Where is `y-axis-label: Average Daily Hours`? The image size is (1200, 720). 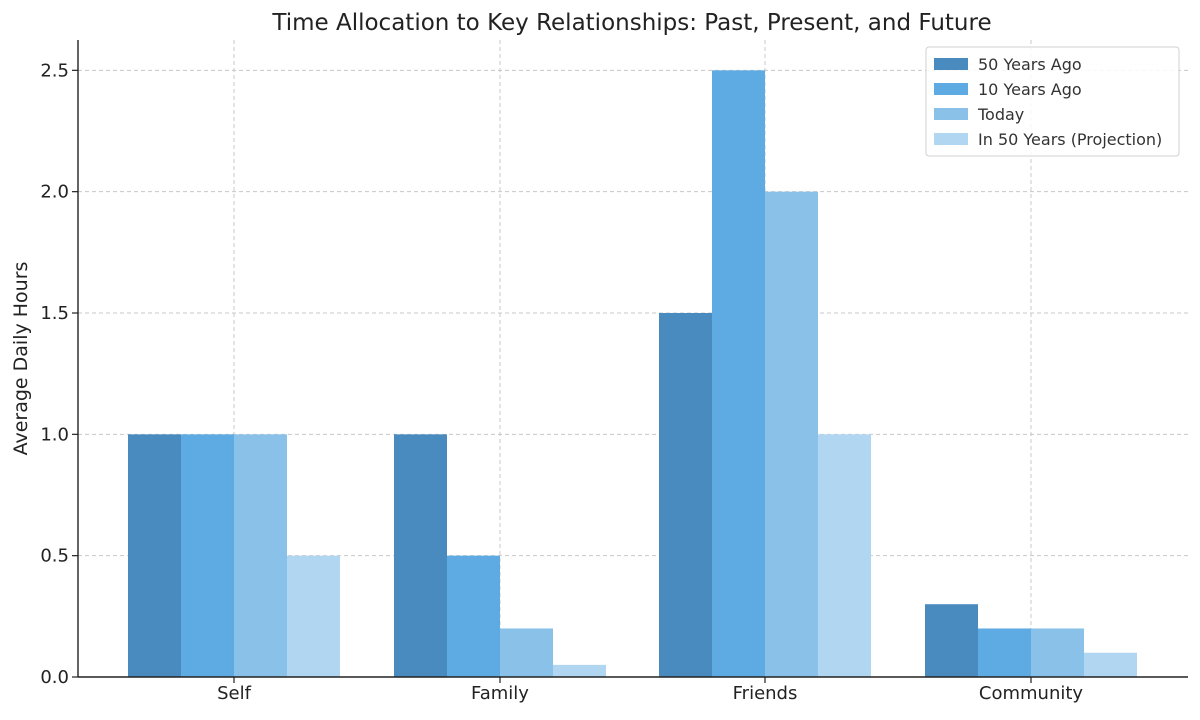
y-axis-label: Average Daily Hours is located at coordinates (21, 359).